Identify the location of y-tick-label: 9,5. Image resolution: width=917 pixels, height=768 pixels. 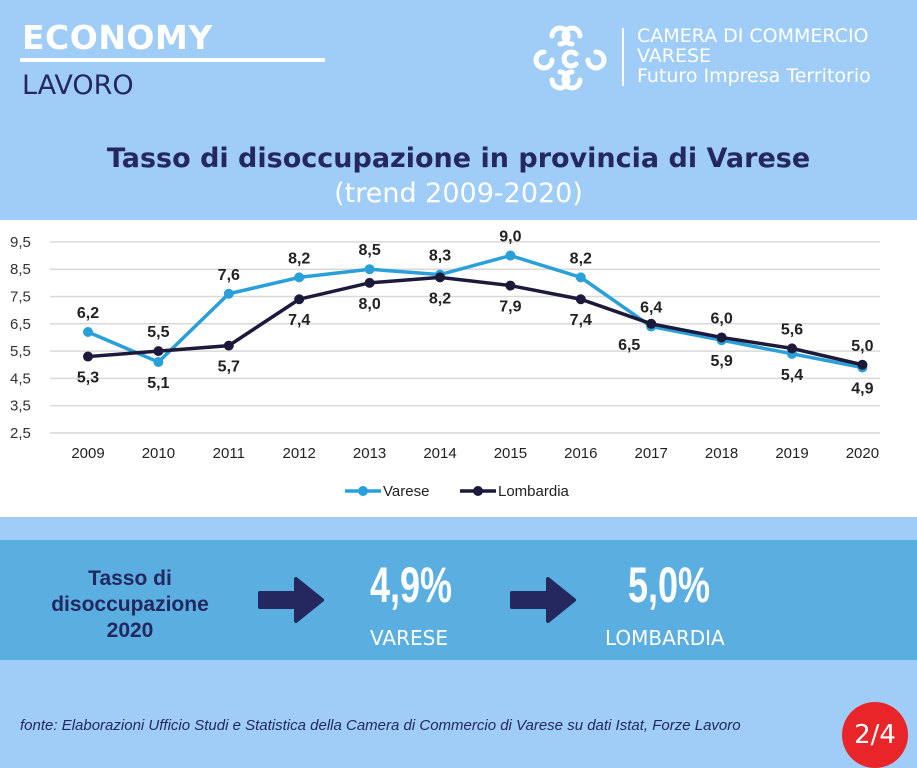
(20, 242).